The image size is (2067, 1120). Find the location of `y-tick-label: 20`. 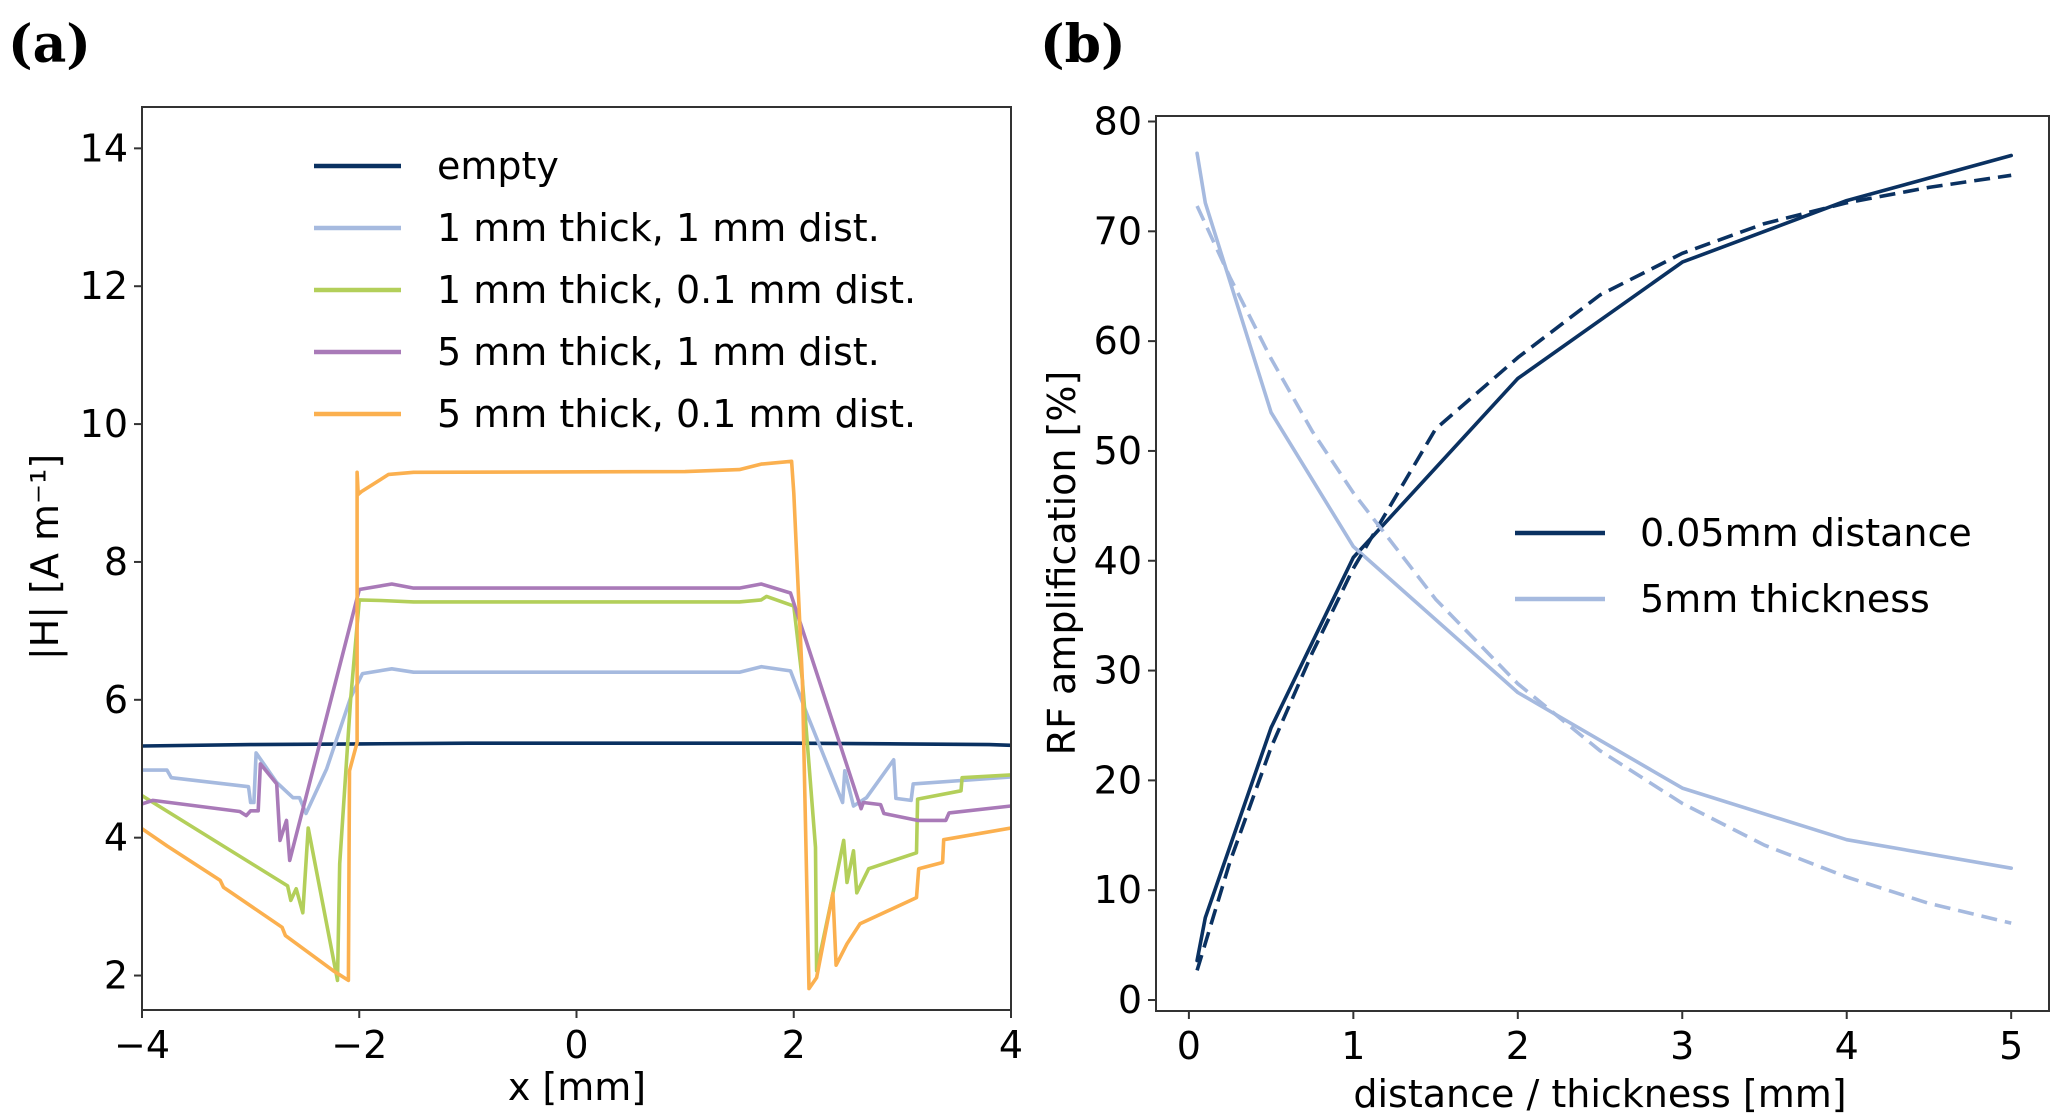

y-tick-label: 20 is located at coordinates (1118, 780).